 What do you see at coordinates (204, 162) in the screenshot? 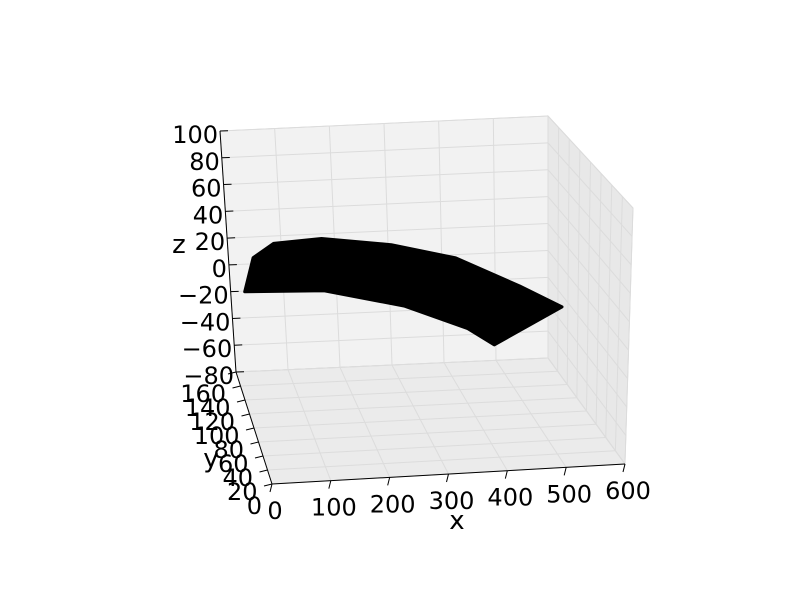
I see `z-tick-label: 80` at bounding box center [204, 162].